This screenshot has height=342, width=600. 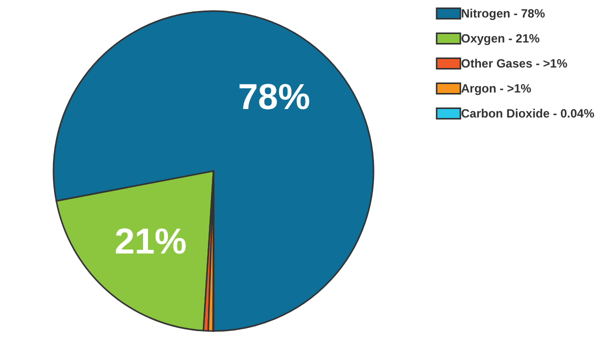 I want to click on legend-label: Nitrogen - 78%, so click(x=503, y=13).